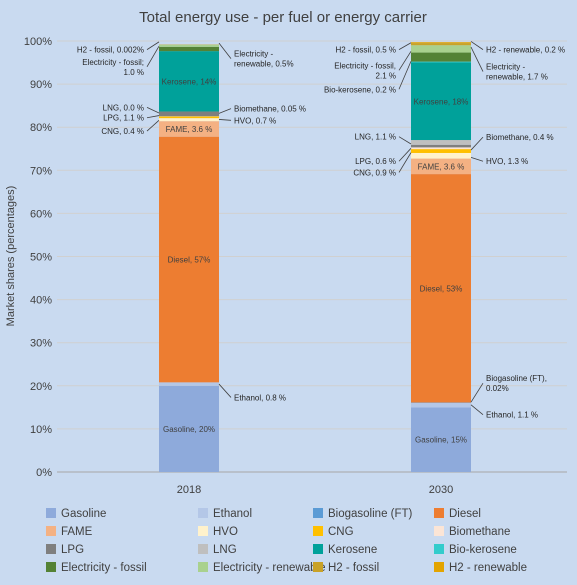 The width and height of the screenshot is (577, 585). What do you see at coordinates (189, 490) in the screenshot?
I see `x-tick-label: 2018` at bounding box center [189, 490].